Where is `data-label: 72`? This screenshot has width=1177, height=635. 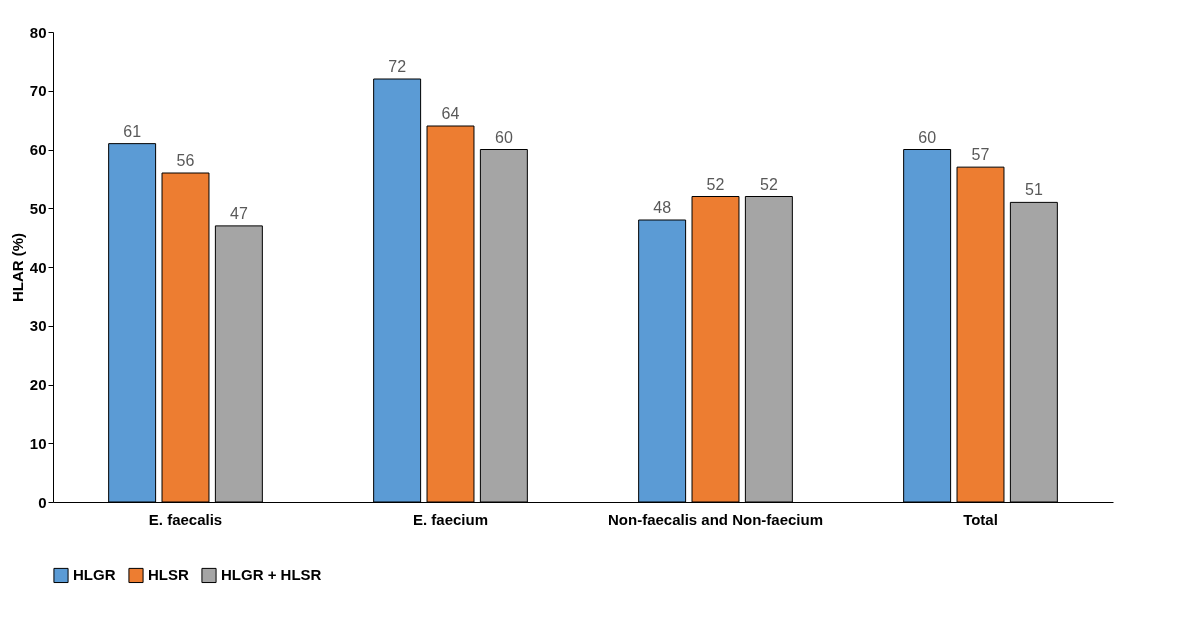
data-label: 72 is located at coordinates (397, 66).